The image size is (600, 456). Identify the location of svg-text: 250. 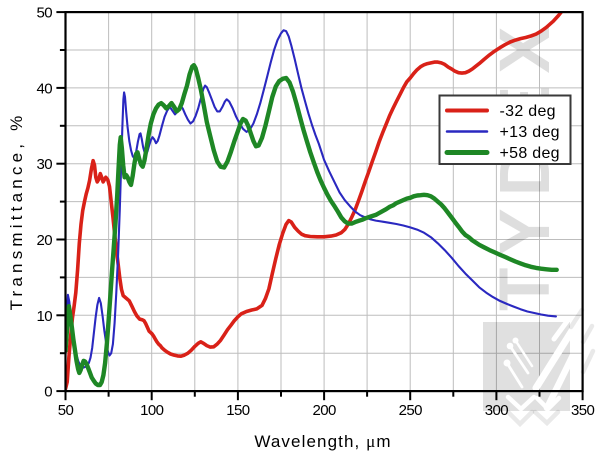
(410, 410).